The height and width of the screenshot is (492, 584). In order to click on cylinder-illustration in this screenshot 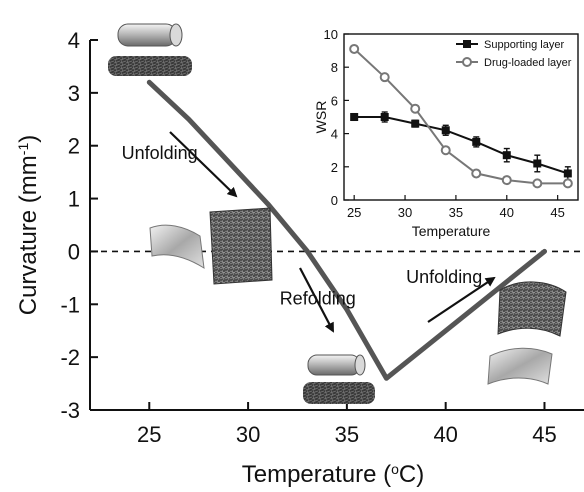, I will do `click(147, 35)`.